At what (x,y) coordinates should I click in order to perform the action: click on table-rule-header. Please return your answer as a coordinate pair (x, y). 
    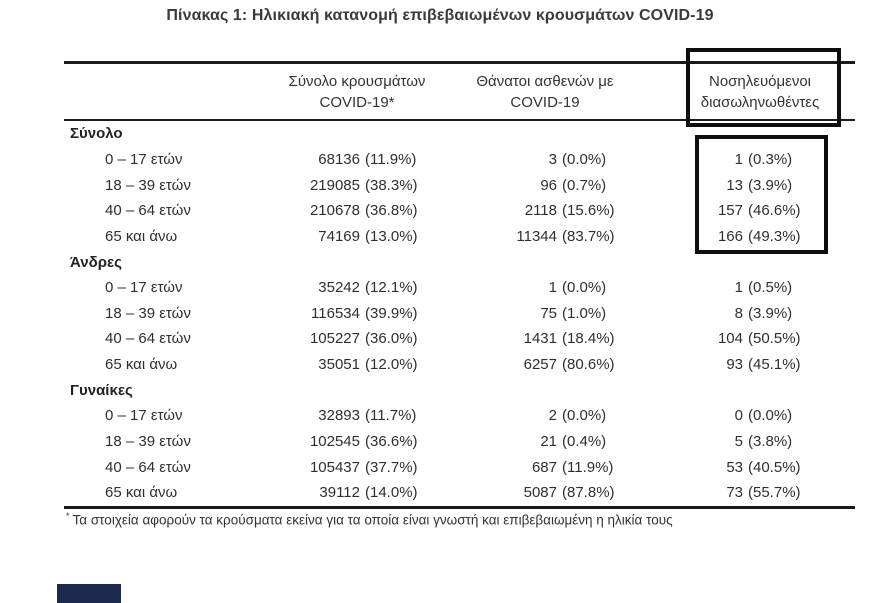
    Looking at the image, I should click on (459, 120).